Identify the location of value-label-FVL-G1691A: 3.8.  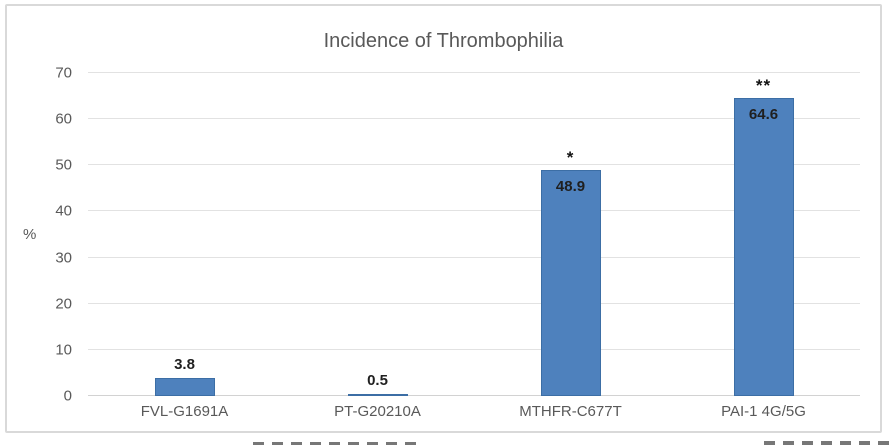
(184, 365).